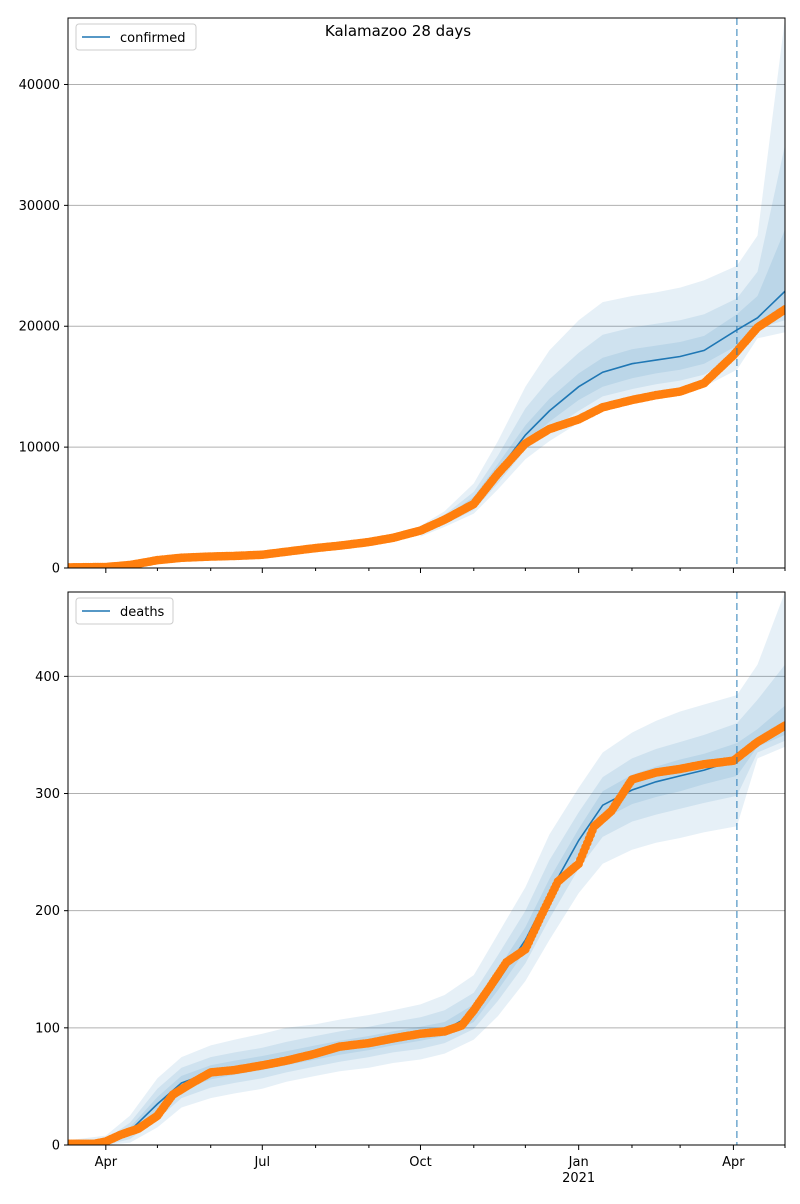 The width and height of the screenshot is (800, 1204). What do you see at coordinates (153, 38) in the screenshot?
I see `legend-label: confirmed` at bounding box center [153, 38].